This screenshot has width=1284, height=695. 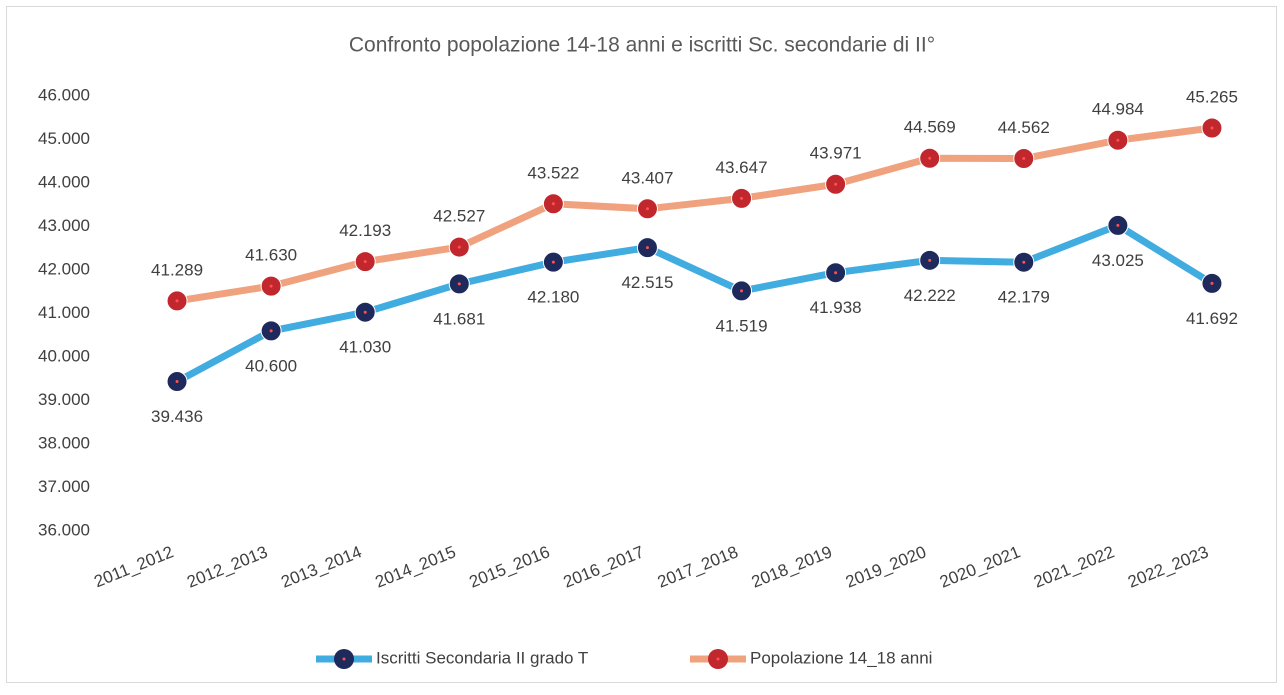 I want to click on data-label: 44.562, so click(x=1024, y=127).